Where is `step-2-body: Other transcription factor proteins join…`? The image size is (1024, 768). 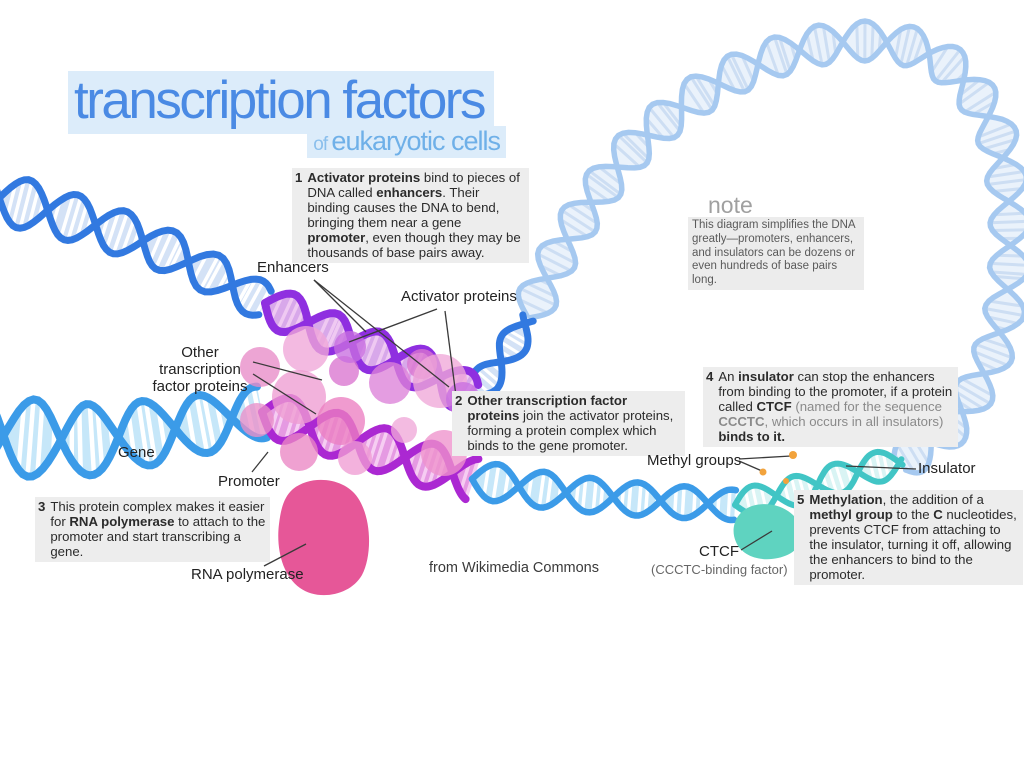
step-2-body: Other transcription factor proteins join… is located at coordinates (570, 423).